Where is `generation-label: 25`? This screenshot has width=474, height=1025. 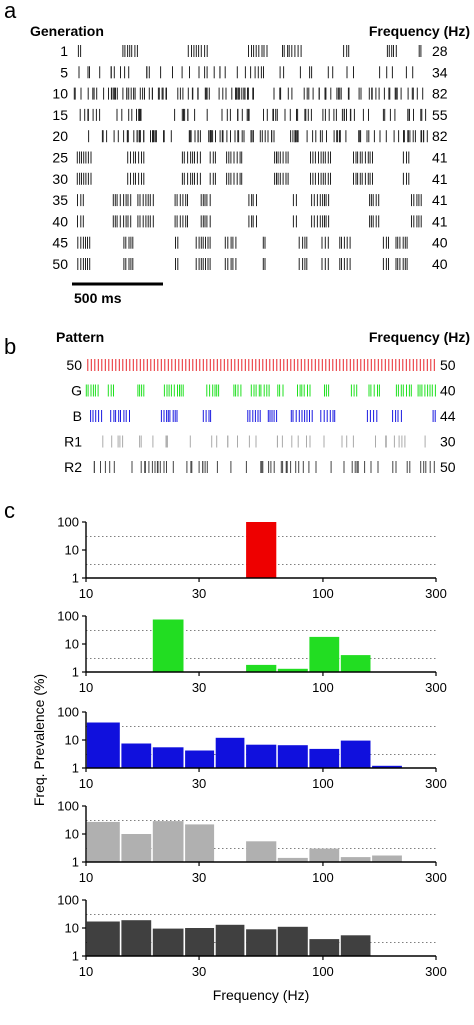 generation-label: 25 is located at coordinates (60, 158).